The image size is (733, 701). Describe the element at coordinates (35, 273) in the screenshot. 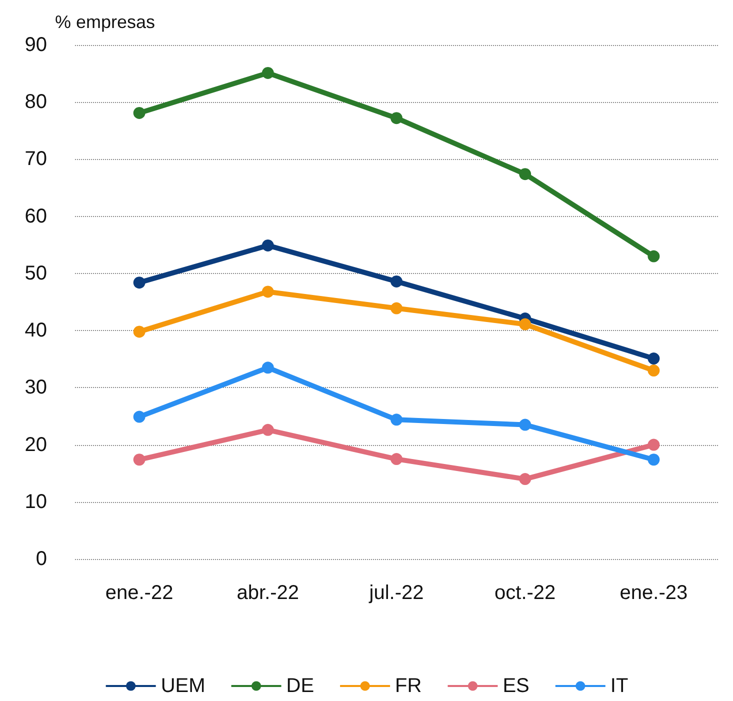

I see `y-tick-label: 50` at that location.